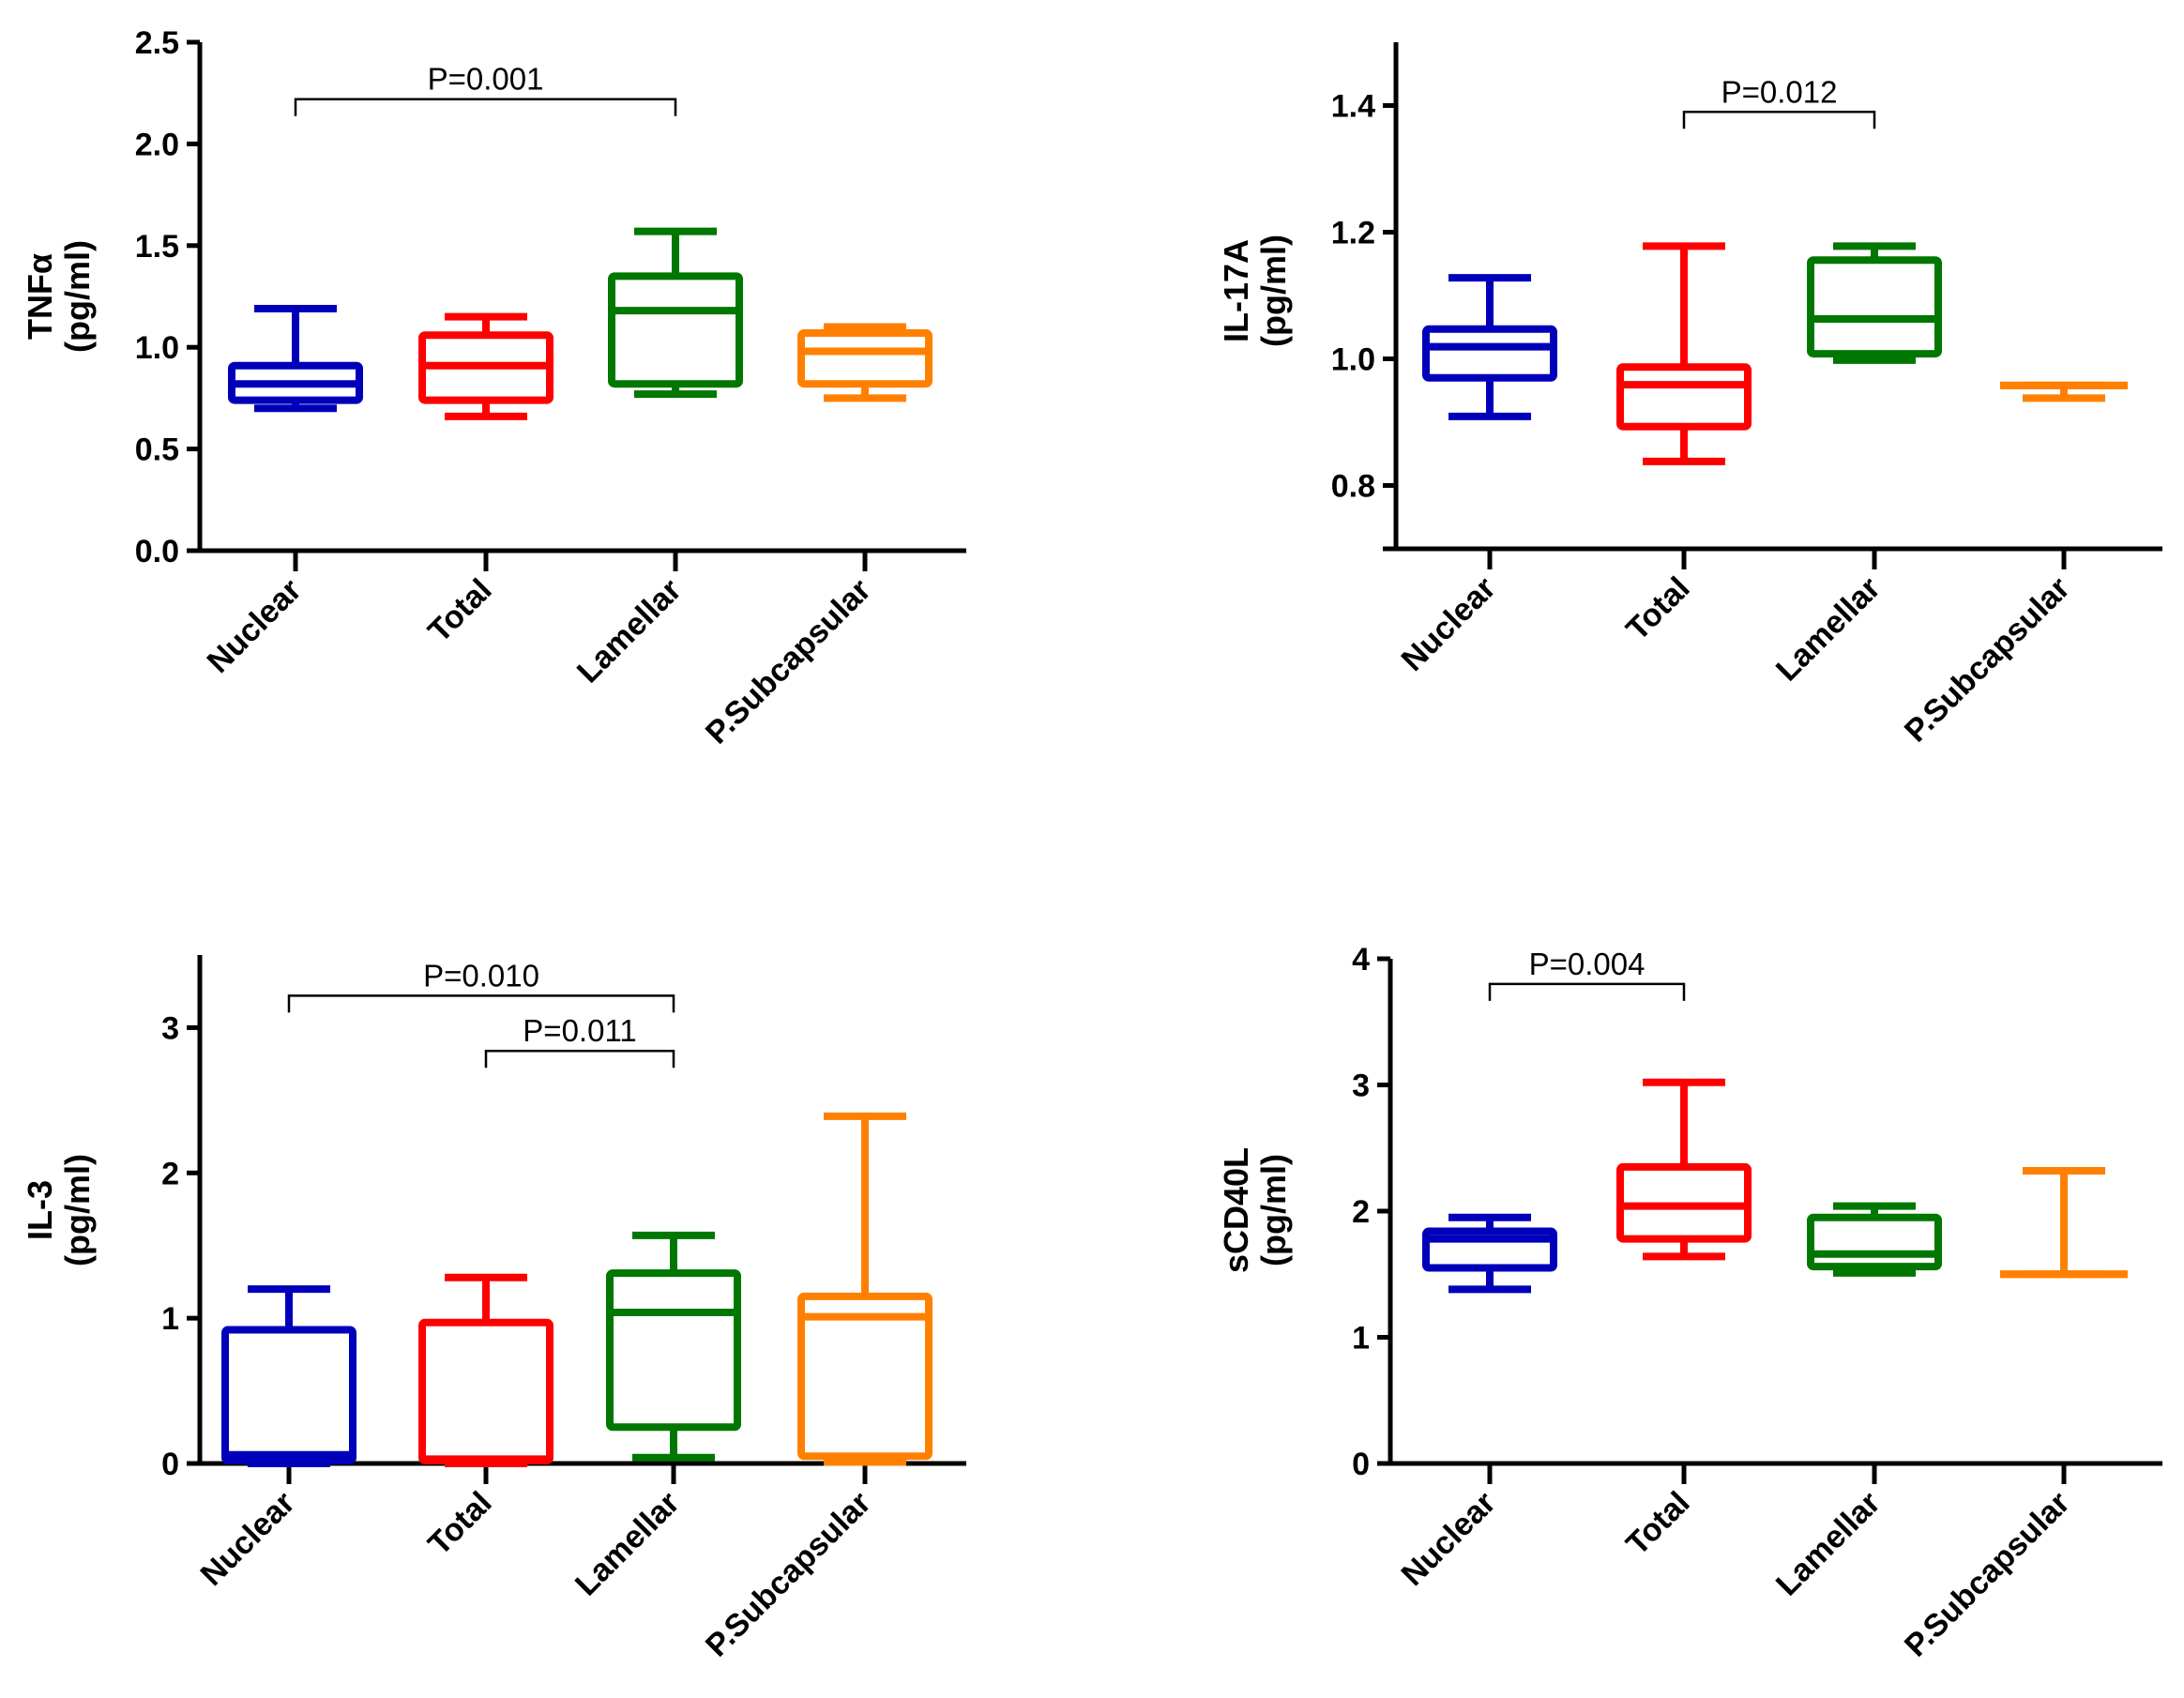 This screenshot has height=1698, width=2184. I want to click on significance-label: P=0.012, so click(1779, 91).